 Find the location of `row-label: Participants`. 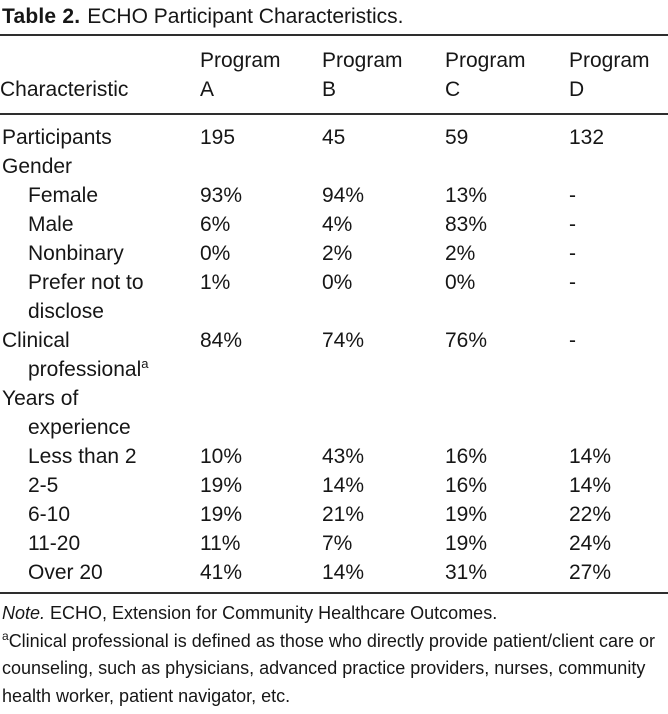

row-label: Participants is located at coordinates (100, 137).